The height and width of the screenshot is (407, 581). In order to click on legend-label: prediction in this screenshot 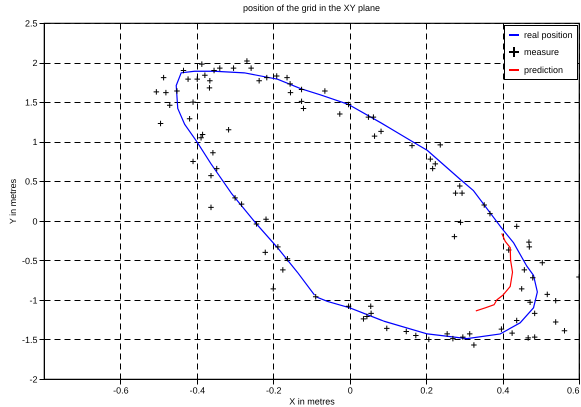, I will do `click(544, 70)`.